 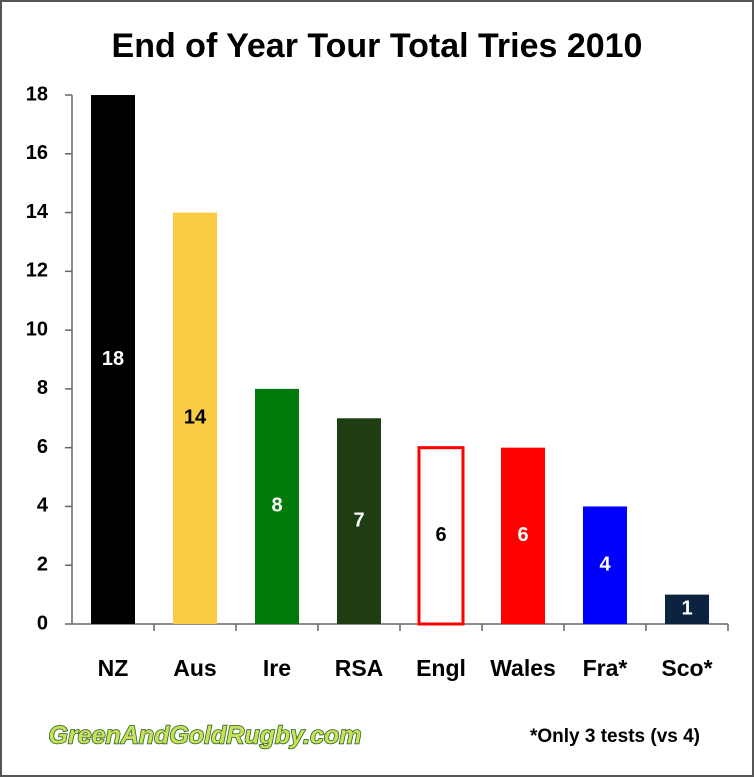 I want to click on y-tick-label: 8, so click(x=42, y=388).